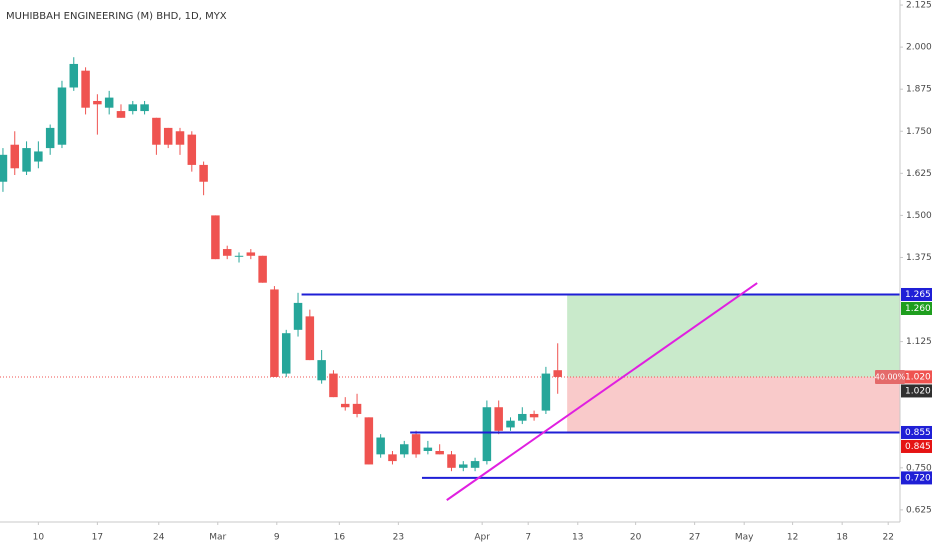 The width and height of the screenshot is (932, 550). What do you see at coordinates (159, 538) in the screenshot?
I see `x-tick-label: 24` at bounding box center [159, 538].